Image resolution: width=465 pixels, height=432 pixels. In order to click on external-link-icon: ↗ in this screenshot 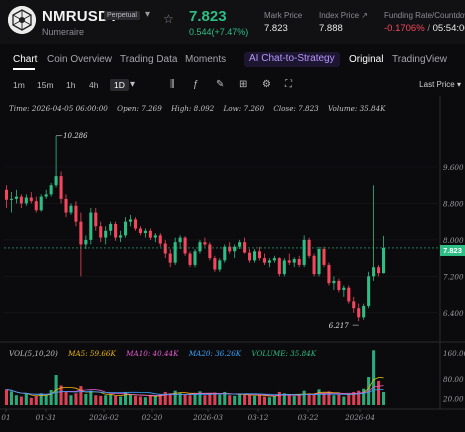, I will do `click(364, 15)`.